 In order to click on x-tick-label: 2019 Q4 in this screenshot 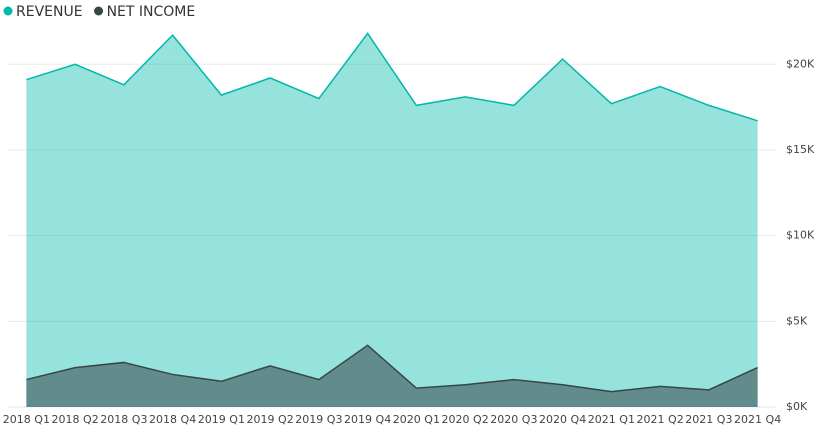, I will do `click(367, 419)`.